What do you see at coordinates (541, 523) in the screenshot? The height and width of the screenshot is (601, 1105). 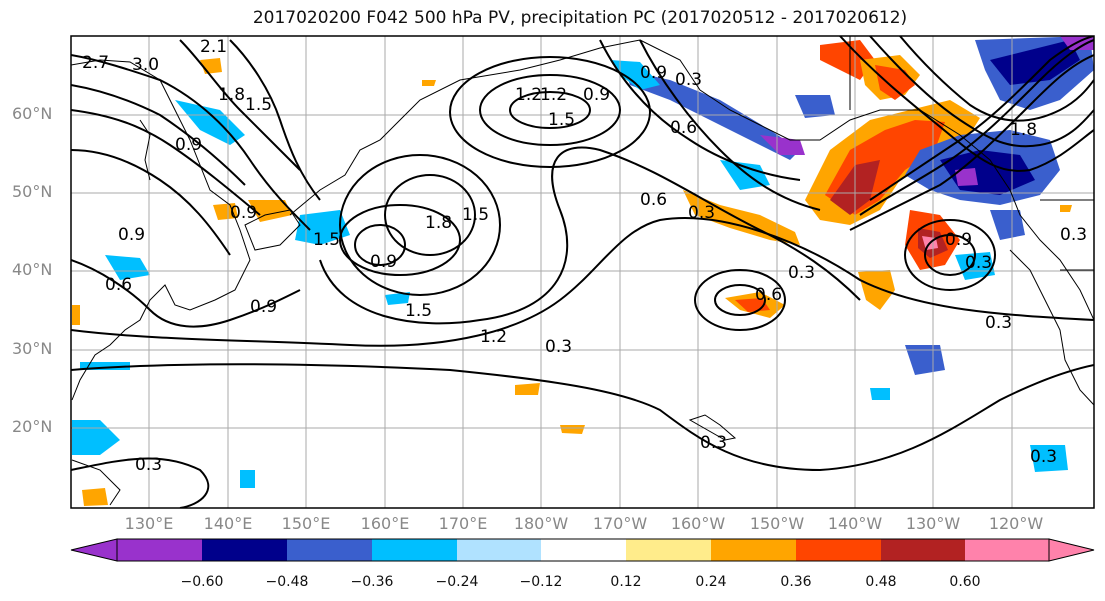 I see `lon-label: 180°W` at bounding box center [541, 523].